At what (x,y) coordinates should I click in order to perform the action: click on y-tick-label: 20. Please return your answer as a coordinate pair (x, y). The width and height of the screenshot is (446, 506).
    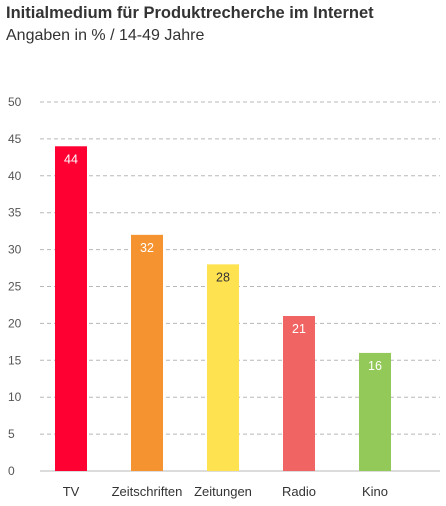
    Looking at the image, I should click on (15, 323).